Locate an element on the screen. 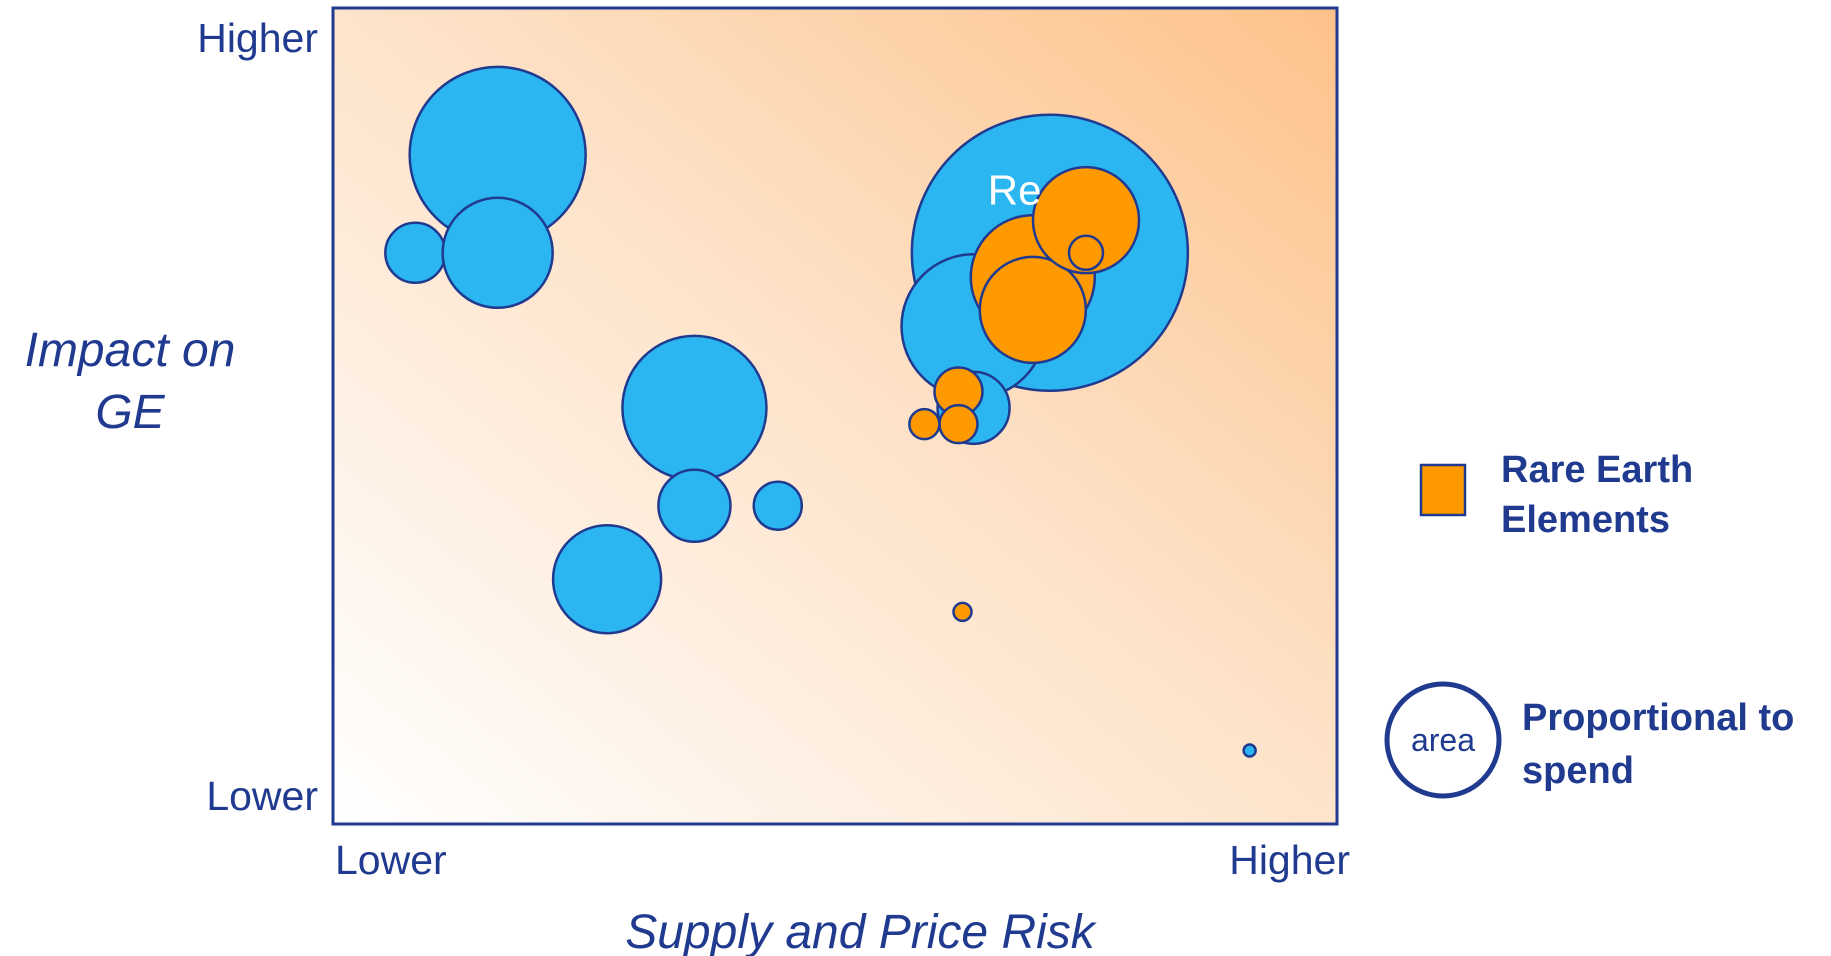 This screenshot has width=1831, height=956. legend-size-key-label: area is located at coordinates (1443, 740).